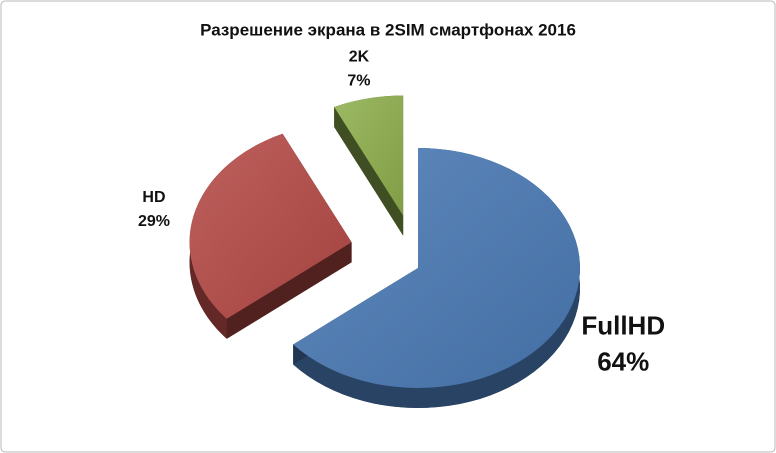  Describe the element at coordinates (623, 326) in the screenshot. I see `slice-category-label: FullHD` at that location.